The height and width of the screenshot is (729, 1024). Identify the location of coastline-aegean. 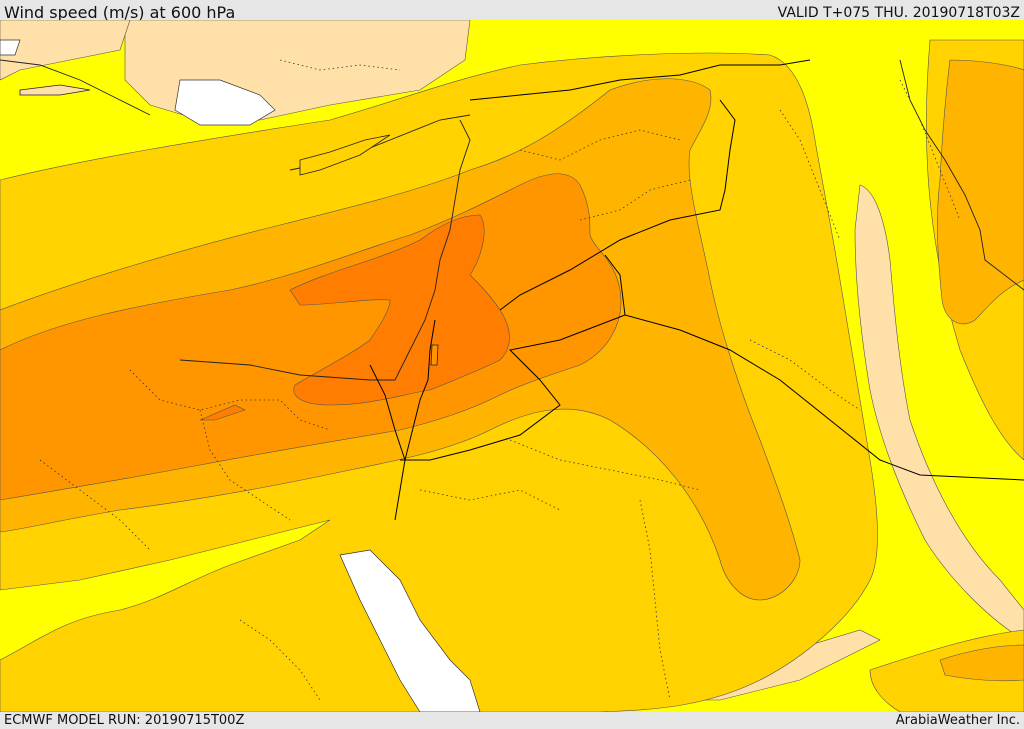
(75, 87).